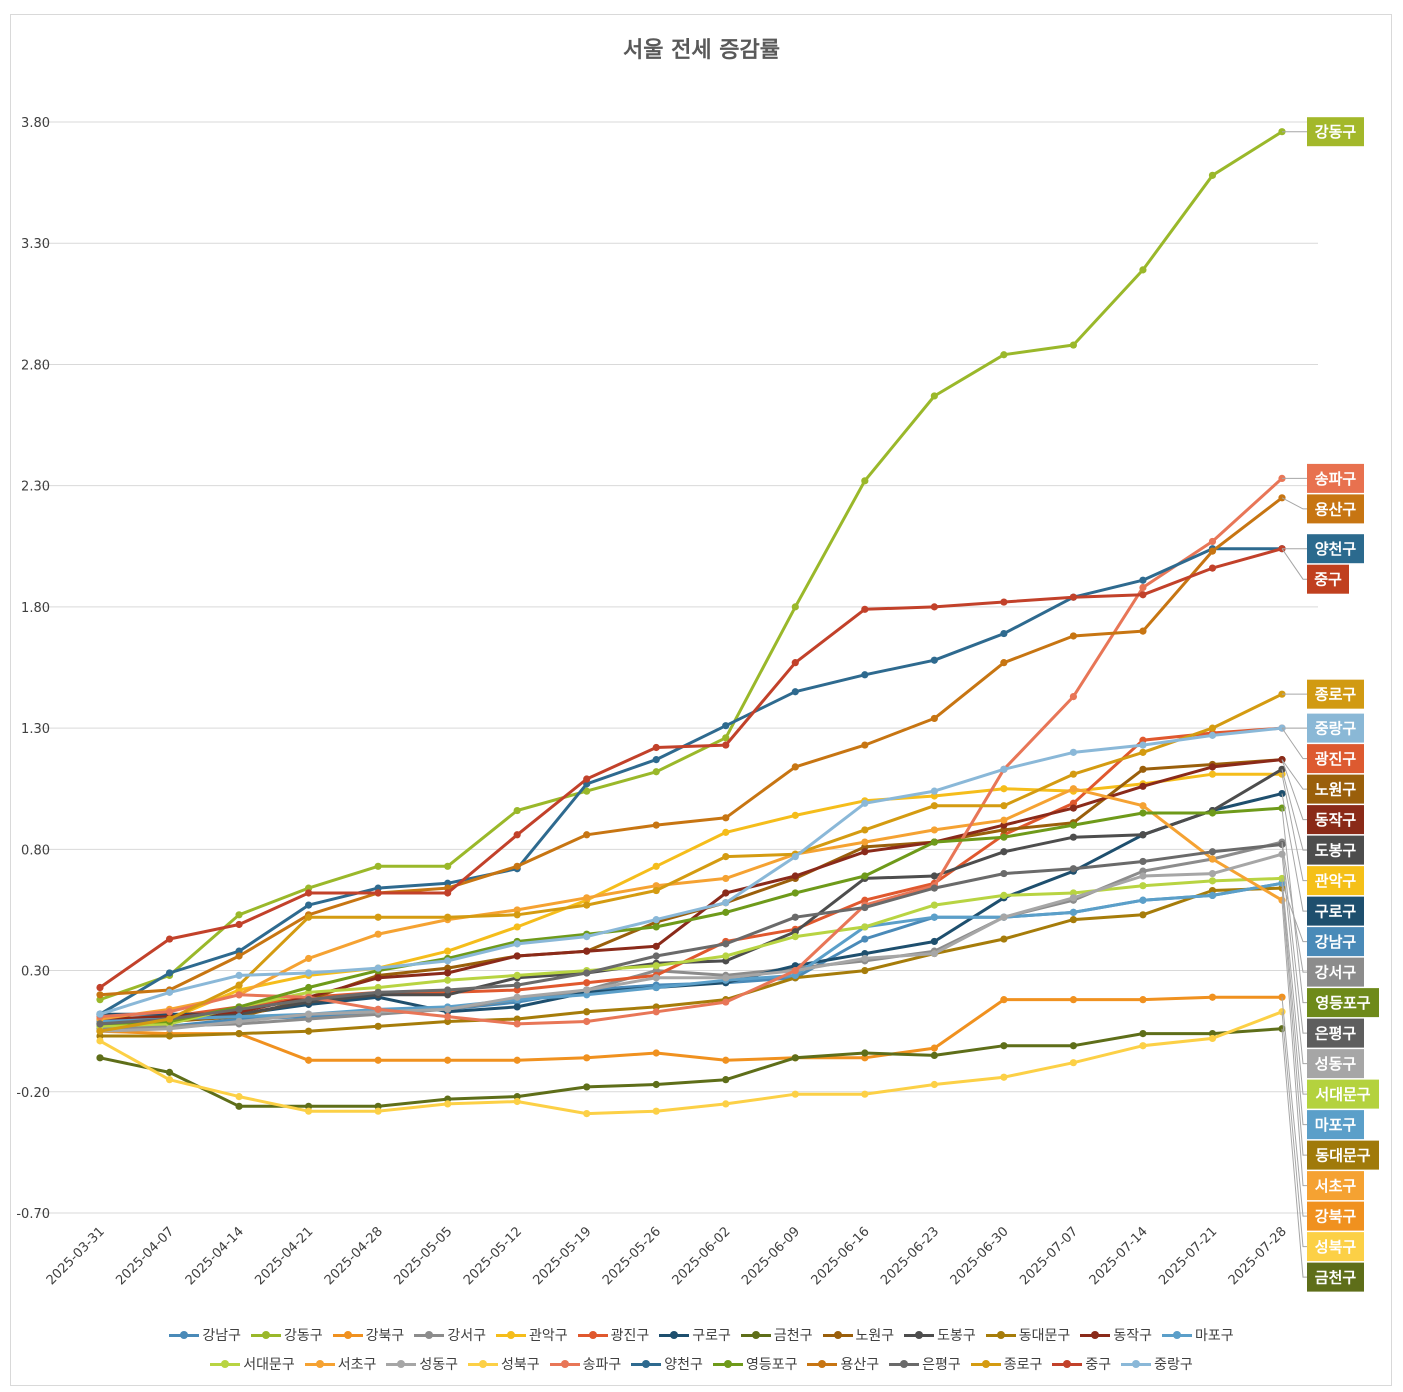  I want to click on legend-item: 중랑구, so click(1157, 1364).